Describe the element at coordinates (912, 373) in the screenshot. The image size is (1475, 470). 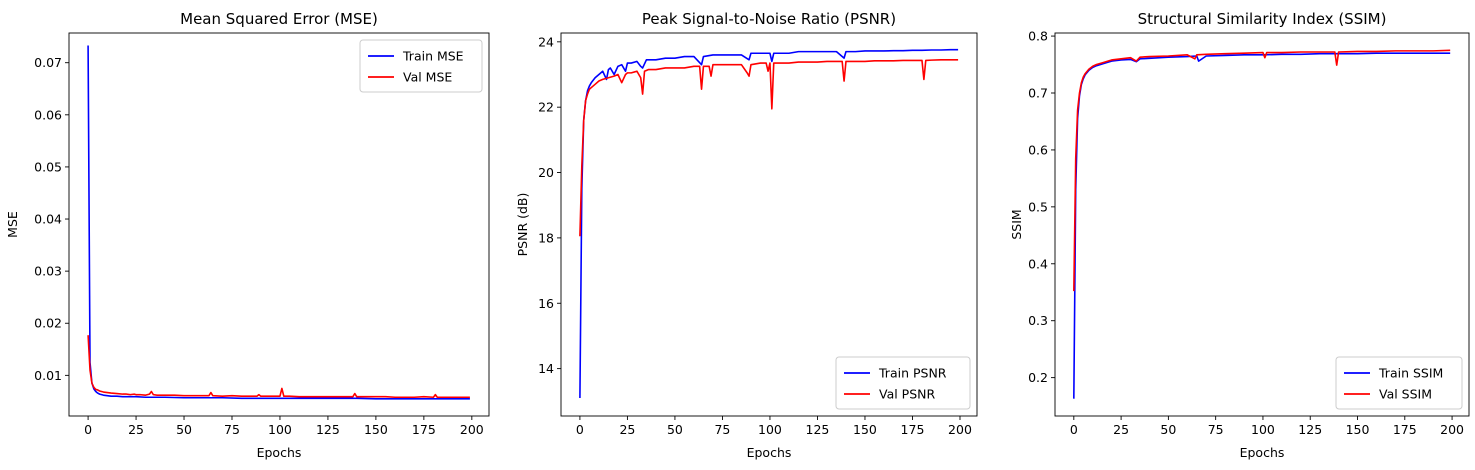
I see `legend-label: Train PSNR` at that location.